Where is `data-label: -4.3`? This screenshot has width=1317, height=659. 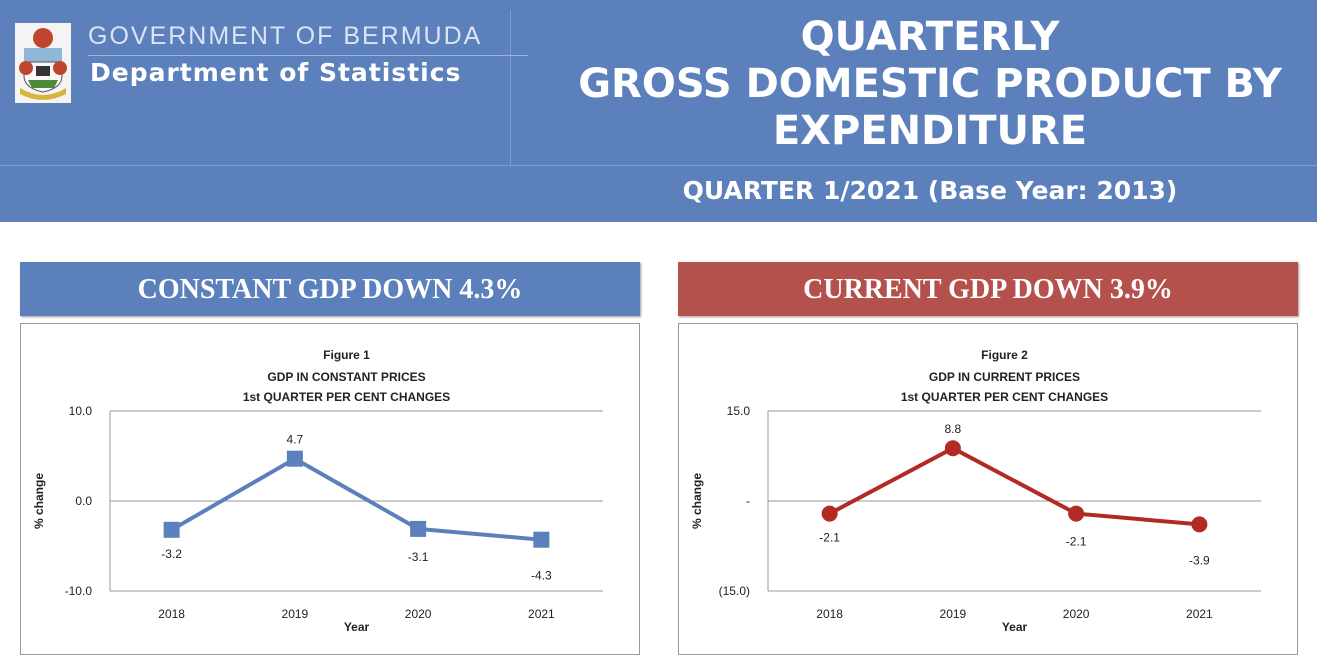 data-label: -4.3 is located at coordinates (541, 576).